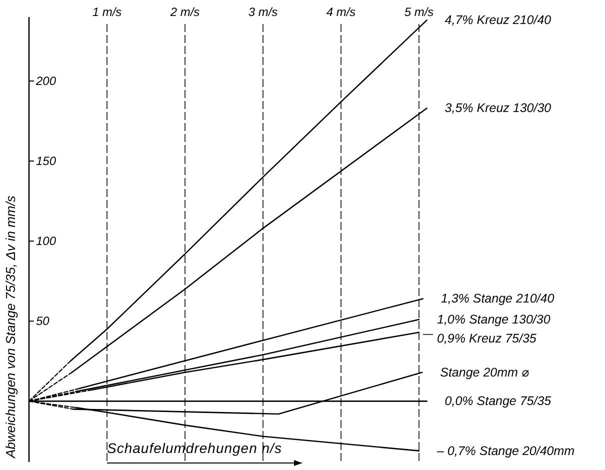 Image resolution: width=605 pixels, height=470 pixels. What do you see at coordinates (341, 12) in the screenshot?
I see `x-tick-label: 4 m/s` at bounding box center [341, 12].